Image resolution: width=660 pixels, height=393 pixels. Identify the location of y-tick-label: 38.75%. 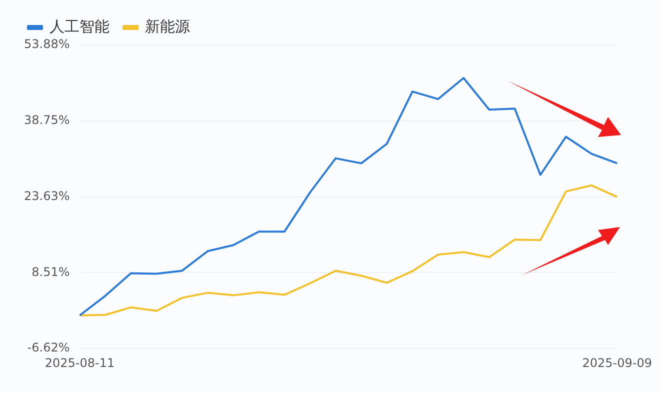
(47, 120).